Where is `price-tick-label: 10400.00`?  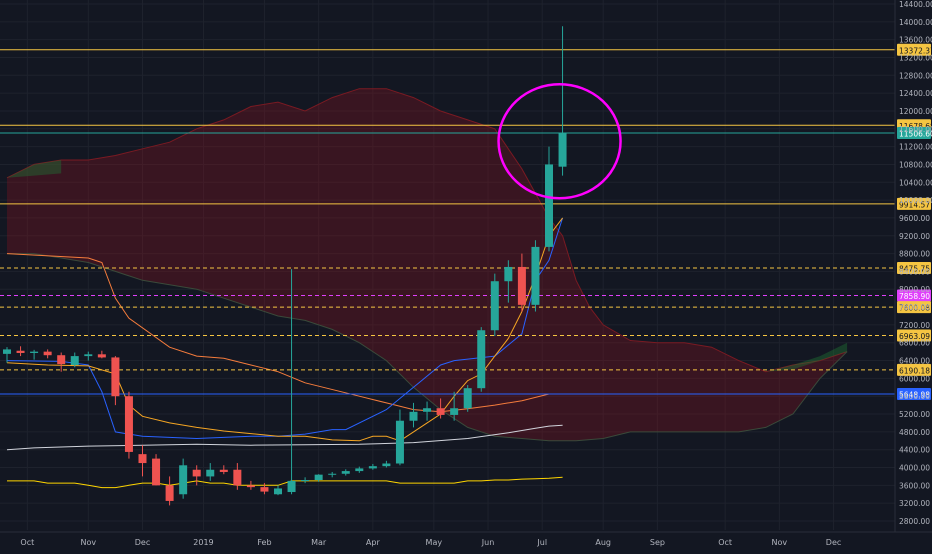
price-tick-label: 10400.00 is located at coordinates (915, 182).